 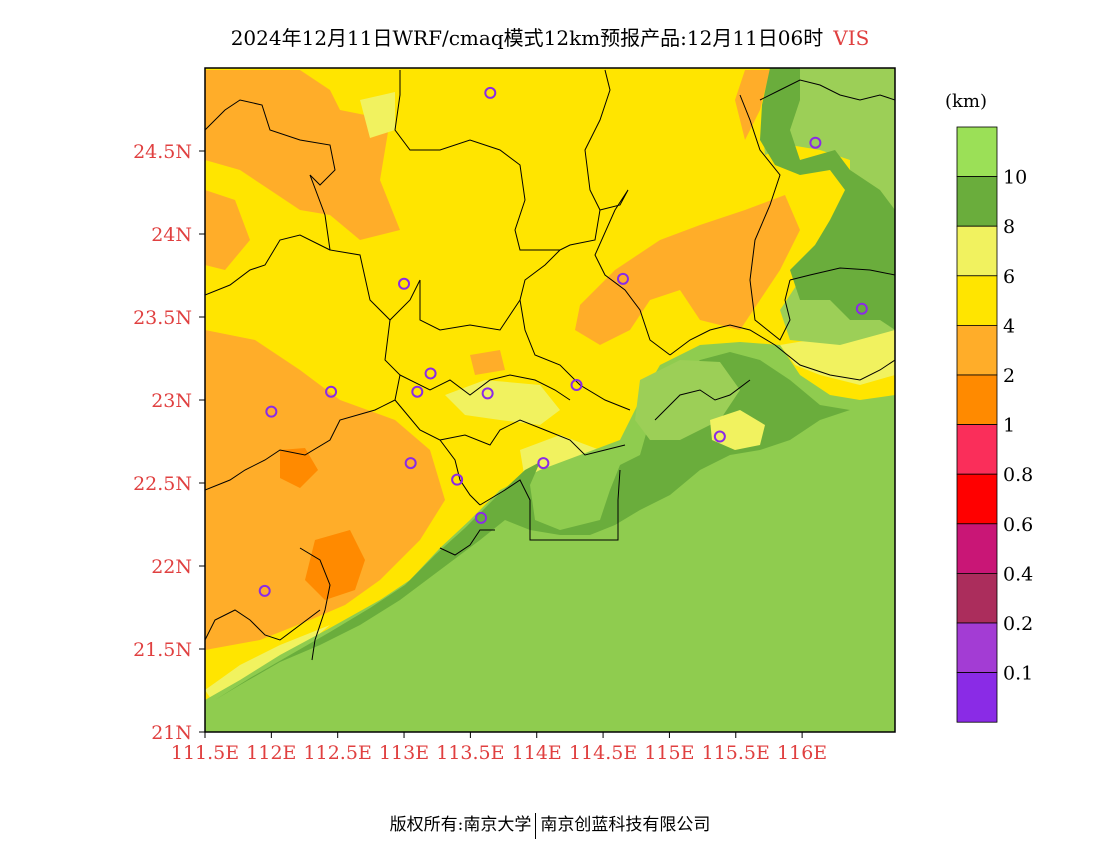 What do you see at coordinates (502, 402) in the screenshot?
I see `light-yellow-patch-center` at bounding box center [502, 402].